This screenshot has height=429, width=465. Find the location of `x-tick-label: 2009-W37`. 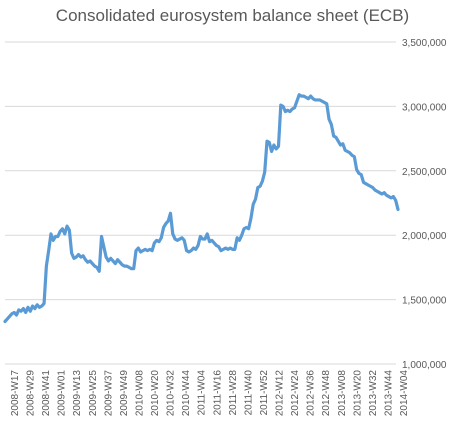

x-tick-label: 2009-W37 is located at coordinates (108, 393).